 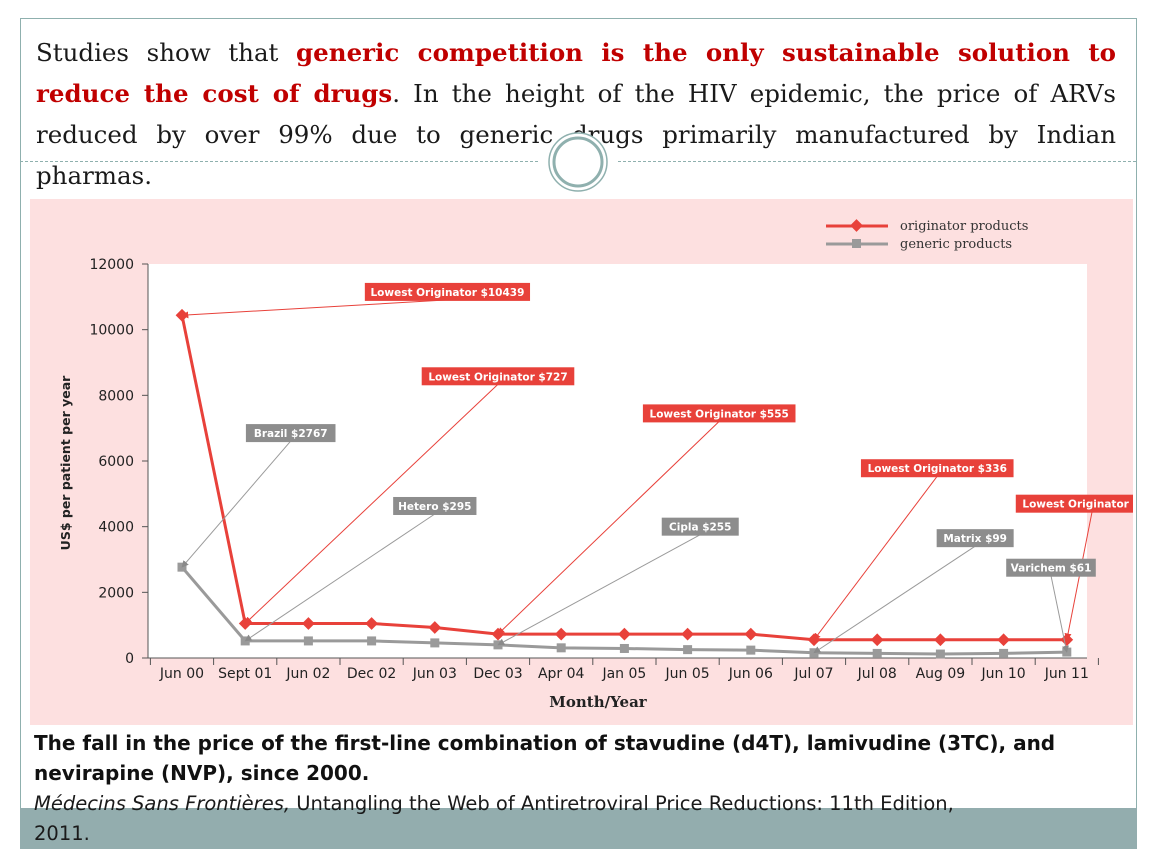 I want to click on source-org: Médecins Sans Frontières,, so click(x=162, y=803).